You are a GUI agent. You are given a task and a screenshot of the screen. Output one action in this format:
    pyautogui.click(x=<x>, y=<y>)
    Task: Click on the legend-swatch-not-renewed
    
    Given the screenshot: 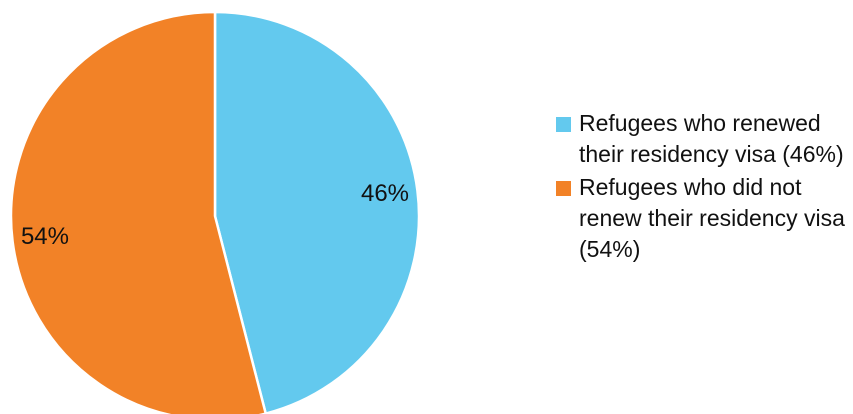 What is the action you would take?
    pyautogui.click(x=563, y=188)
    